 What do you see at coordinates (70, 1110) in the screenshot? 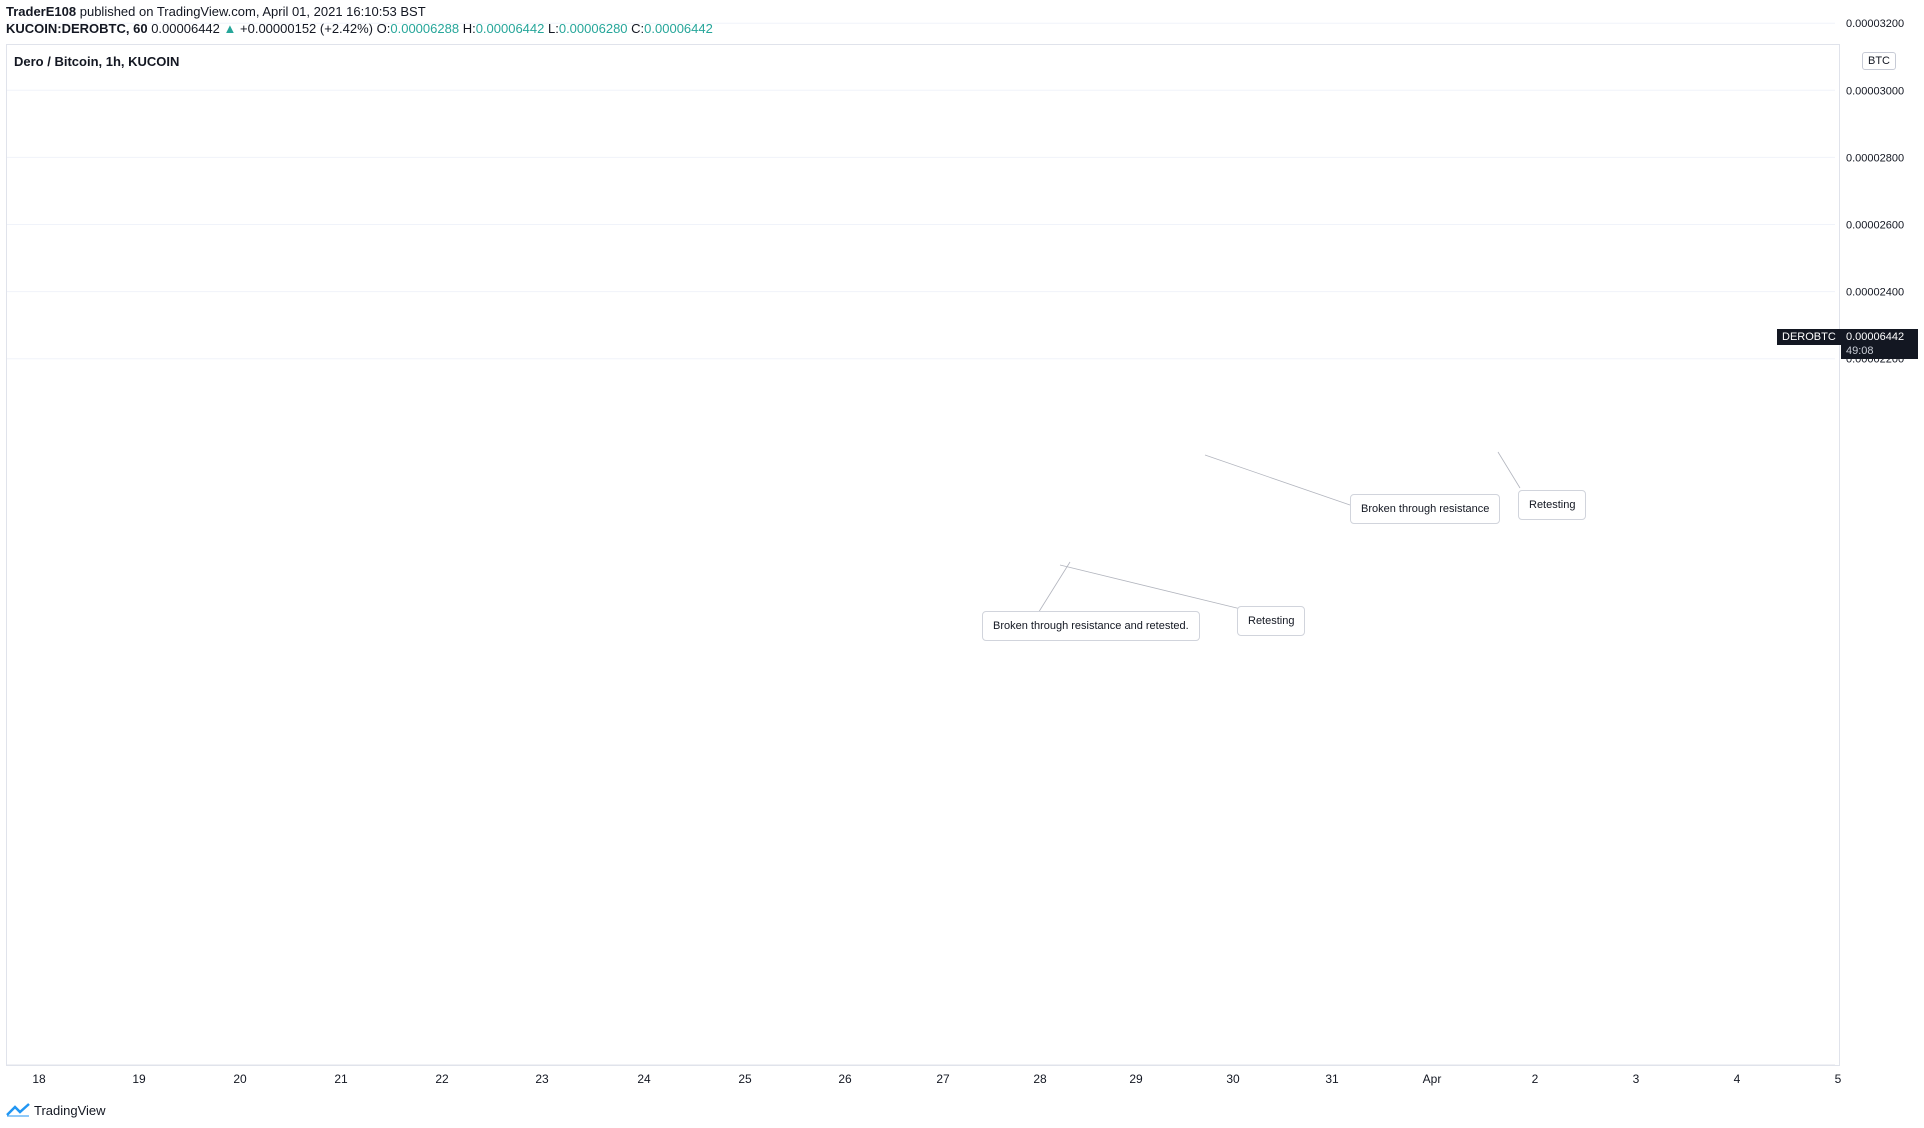
I see `footer-brand: TradingView` at bounding box center [70, 1110].